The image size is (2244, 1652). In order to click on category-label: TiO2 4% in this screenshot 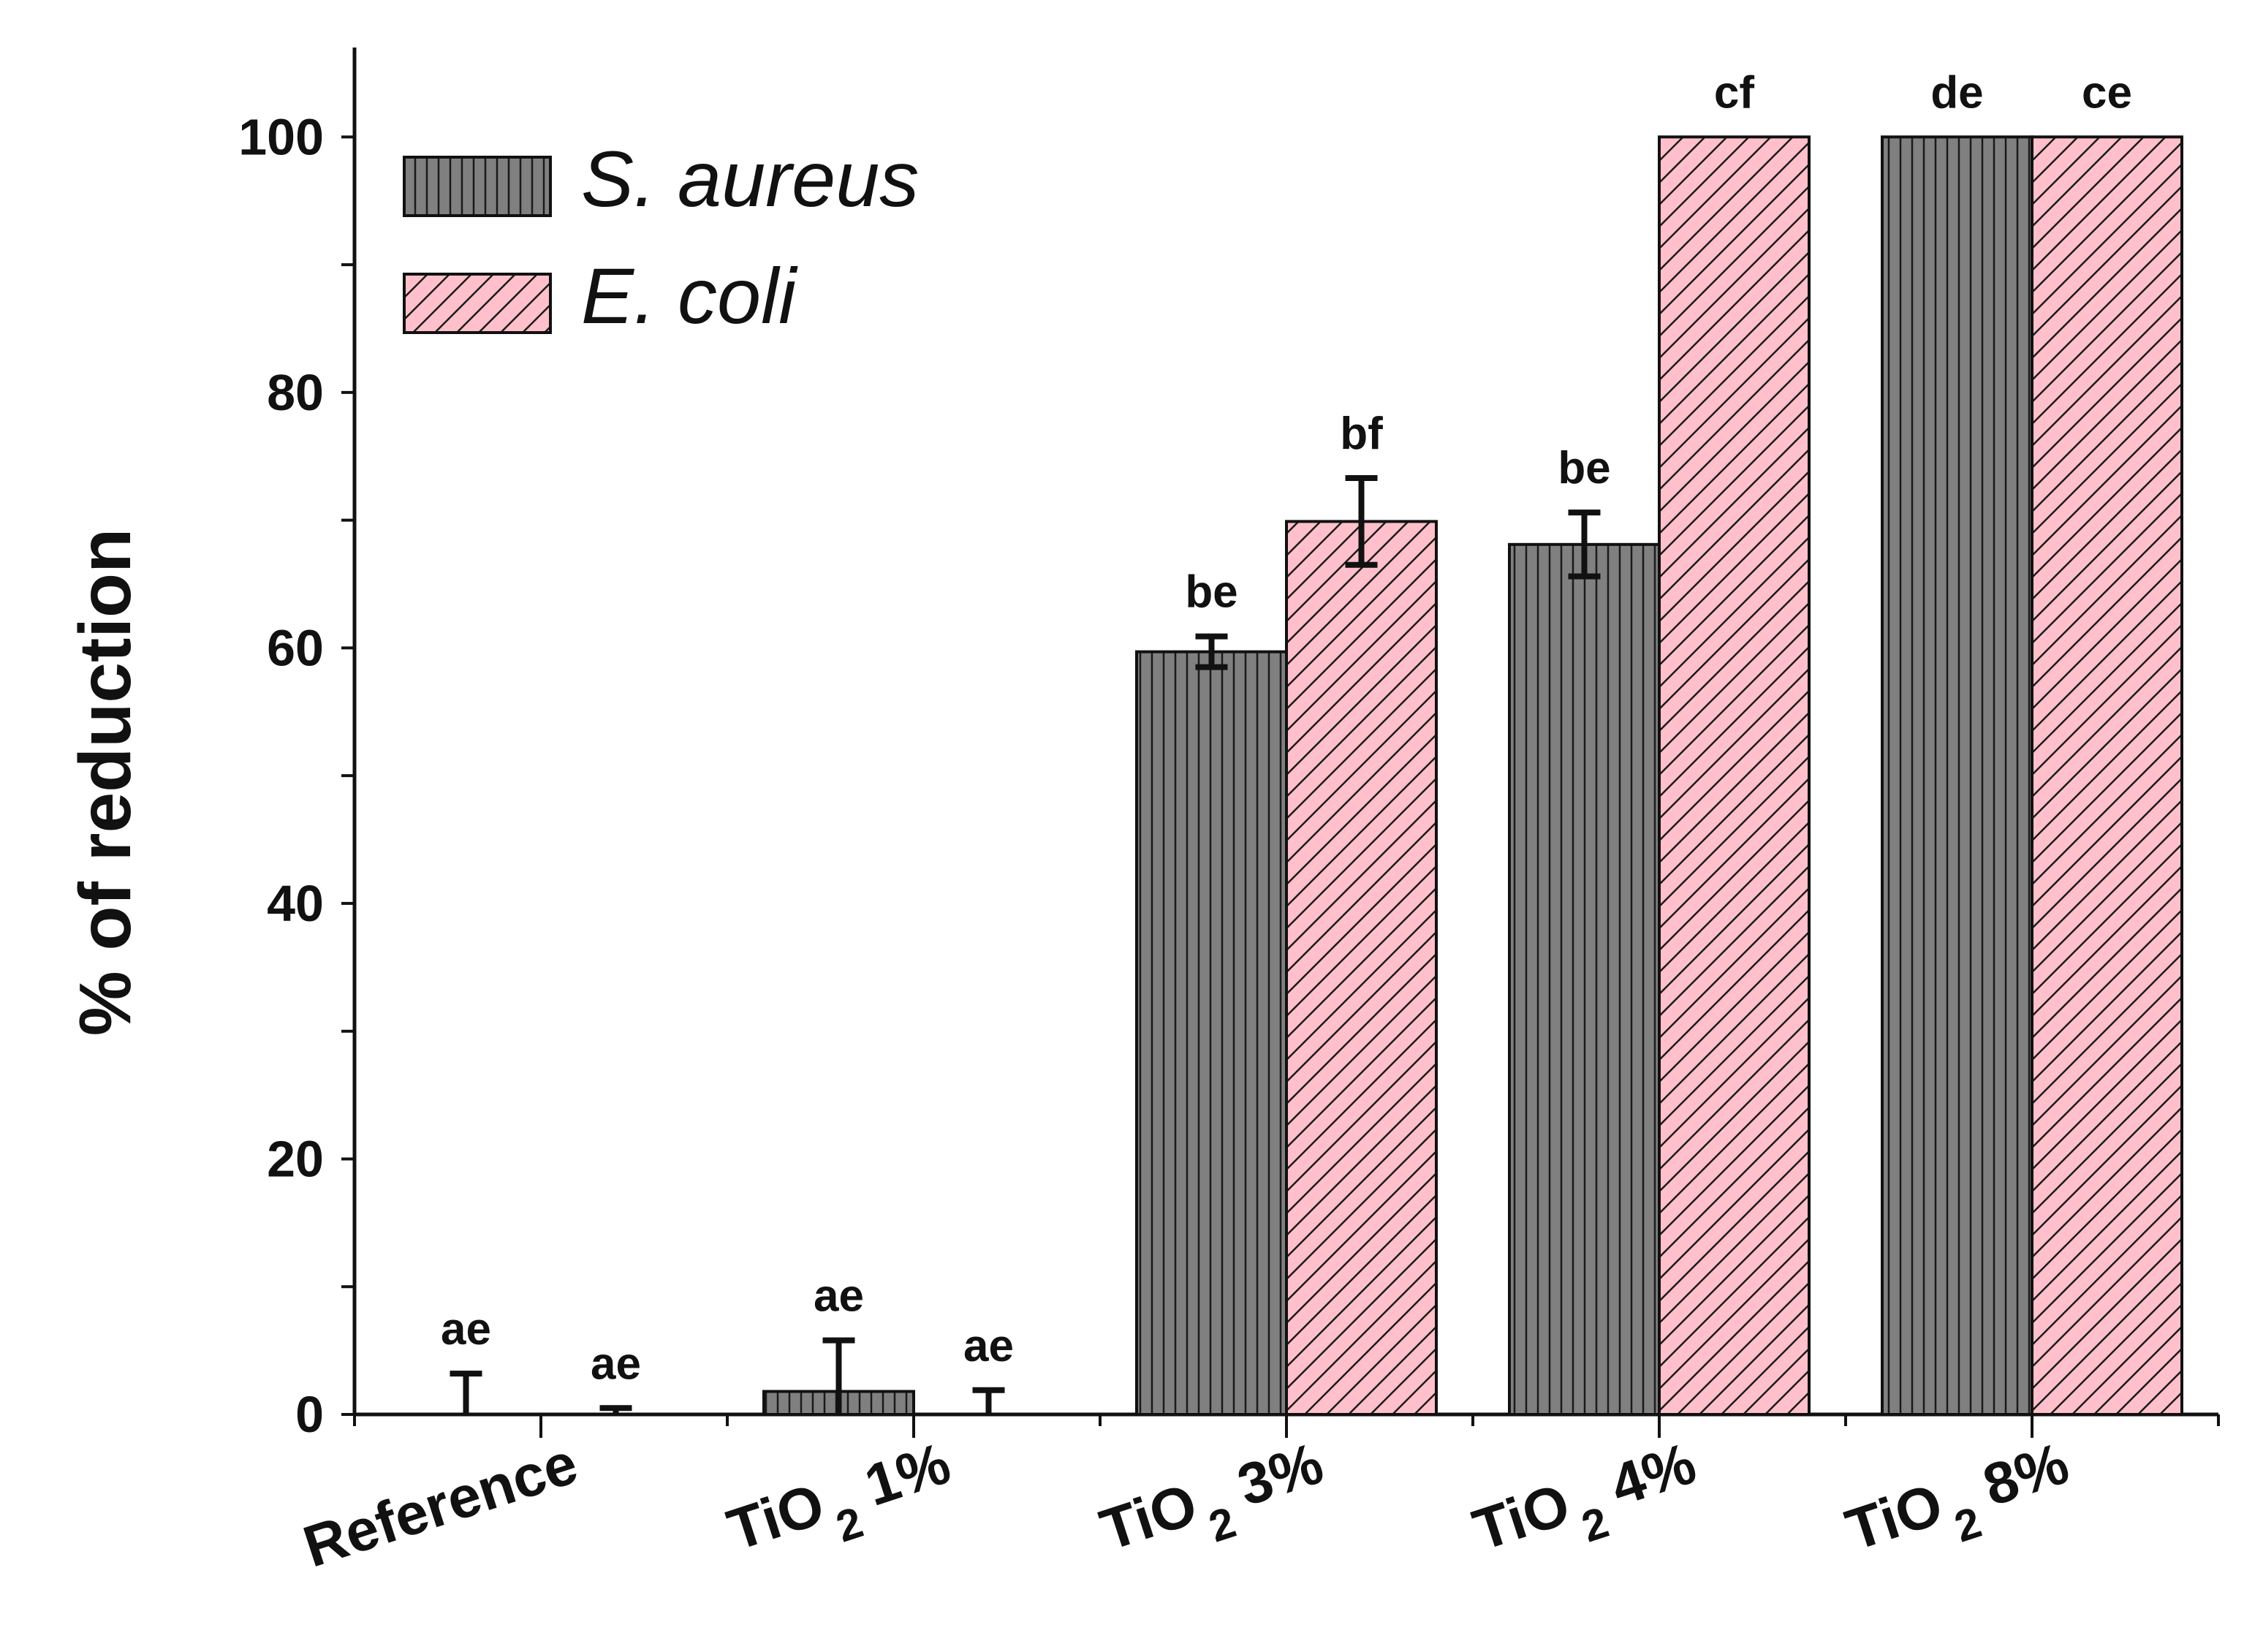, I will do `click(1588, 1507)`.